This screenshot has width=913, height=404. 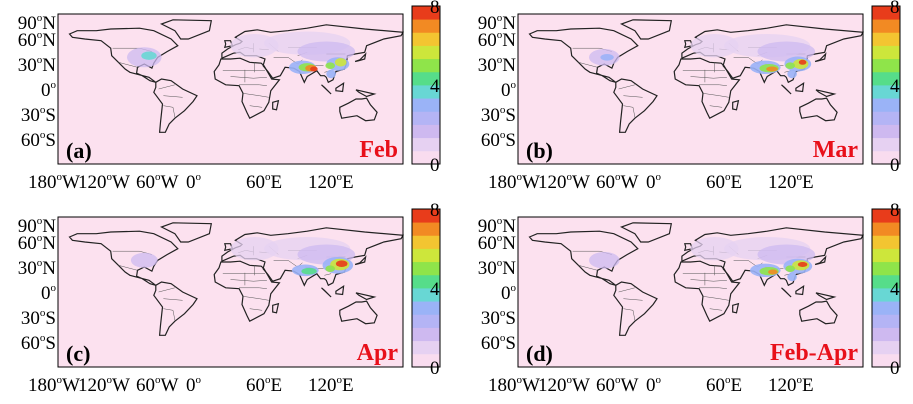 What do you see at coordinates (48, 293) in the screenshot?
I see `y-tick-label: 0o` at bounding box center [48, 293].